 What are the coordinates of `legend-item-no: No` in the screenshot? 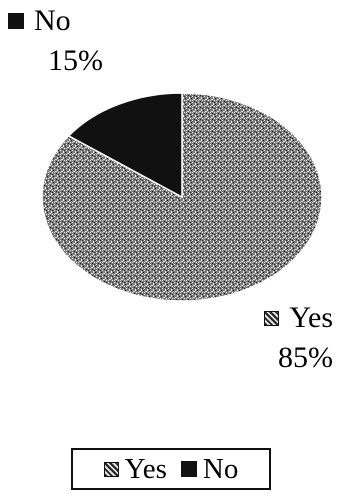 It's located at (209, 469).